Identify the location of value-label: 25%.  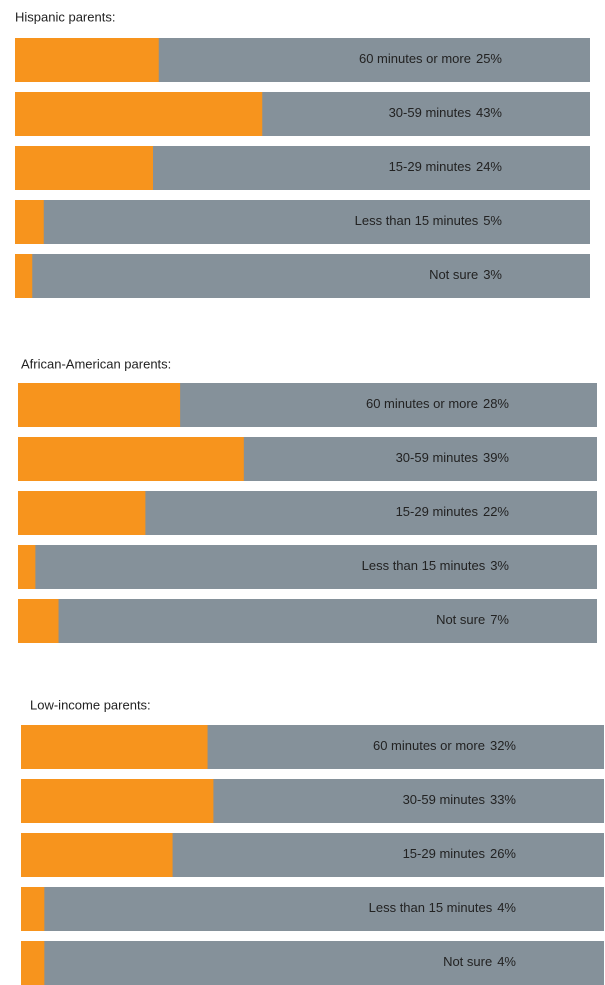
(489, 58).